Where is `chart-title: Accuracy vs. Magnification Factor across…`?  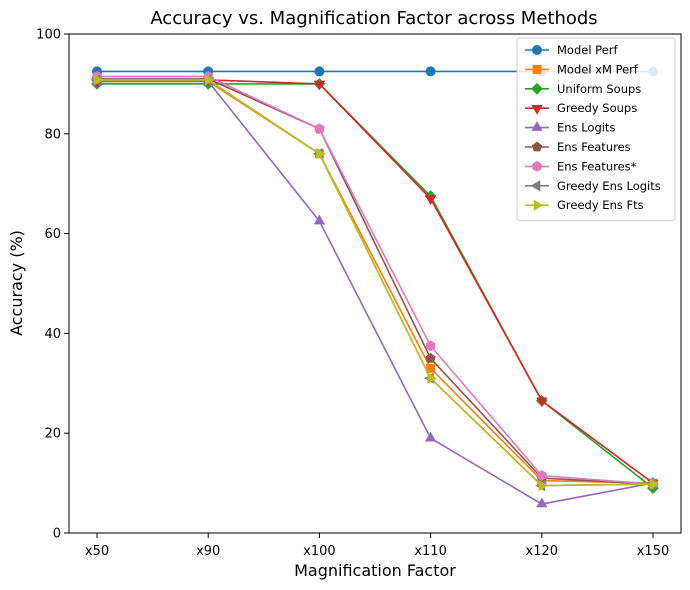
chart-title: Accuracy vs. Magnification Factor across… is located at coordinates (373, 18).